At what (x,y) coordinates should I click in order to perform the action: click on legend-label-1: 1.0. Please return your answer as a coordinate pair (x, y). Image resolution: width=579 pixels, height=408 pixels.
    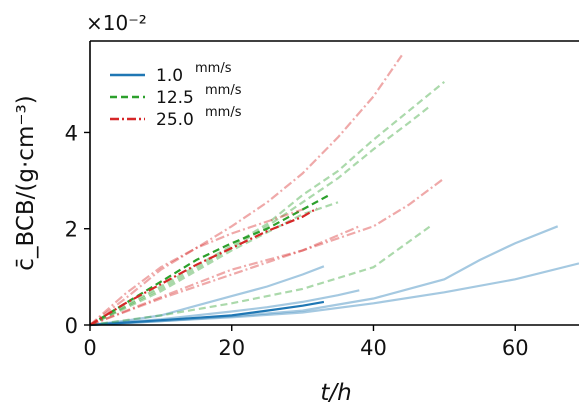
    Looking at the image, I should click on (169, 76).